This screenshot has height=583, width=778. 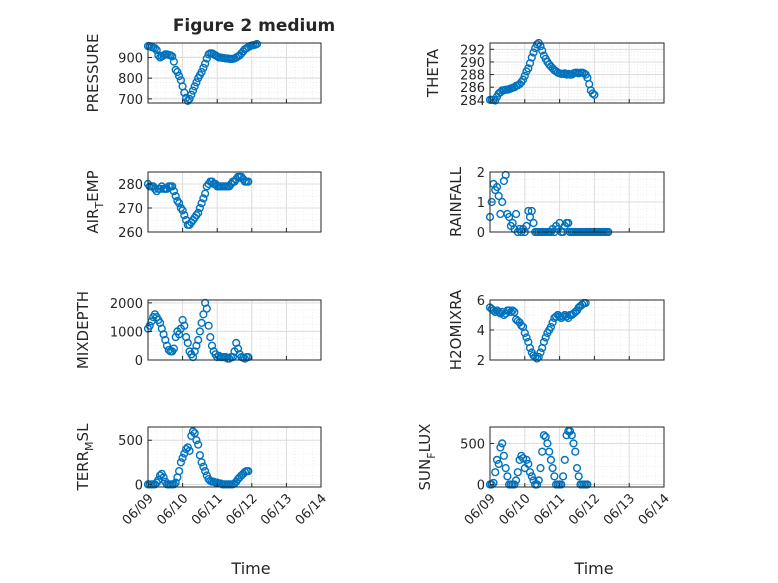 What do you see at coordinates (83, 330) in the screenshot?
I see `y-axis-label: MIXDEPTH` at bounding box center [83, 330].